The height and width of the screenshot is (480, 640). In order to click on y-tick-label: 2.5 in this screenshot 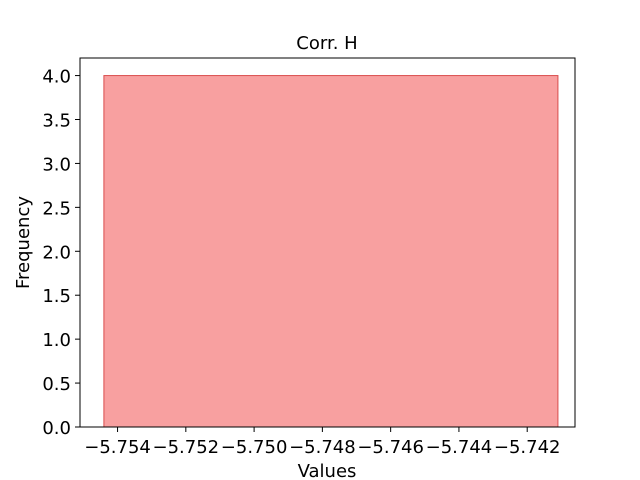, I will do `click(56, 208)`.